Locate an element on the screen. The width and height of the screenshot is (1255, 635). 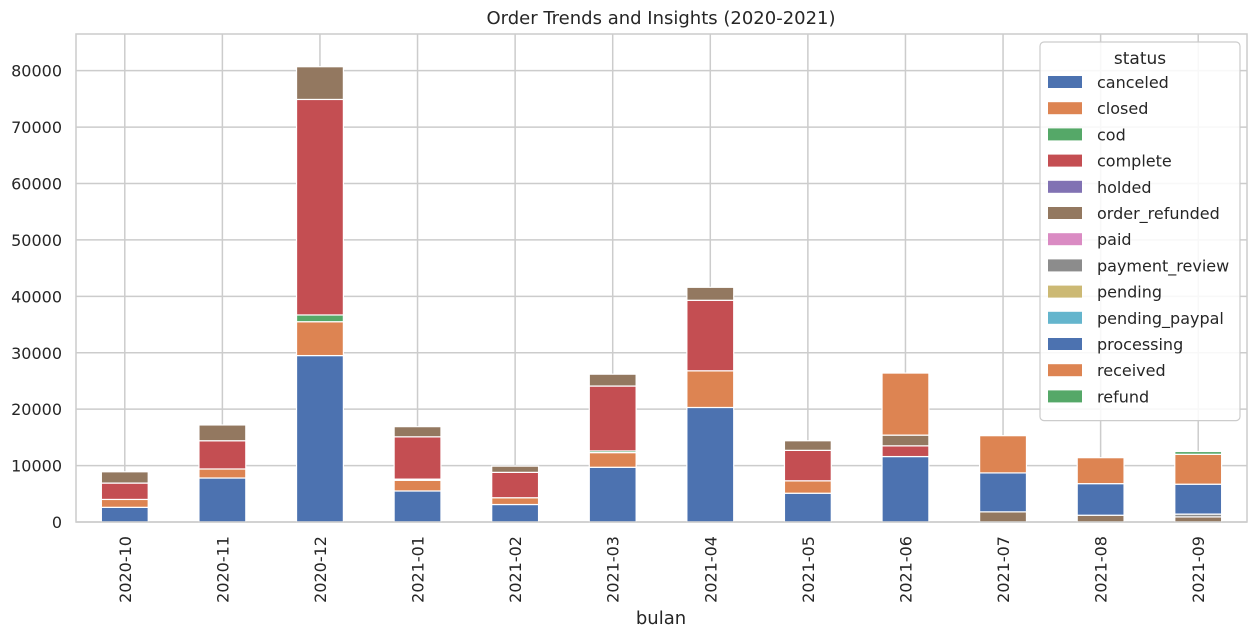
chart-title: Order Trends and Insights (2020-2021) is located at coordinates (660, 18).